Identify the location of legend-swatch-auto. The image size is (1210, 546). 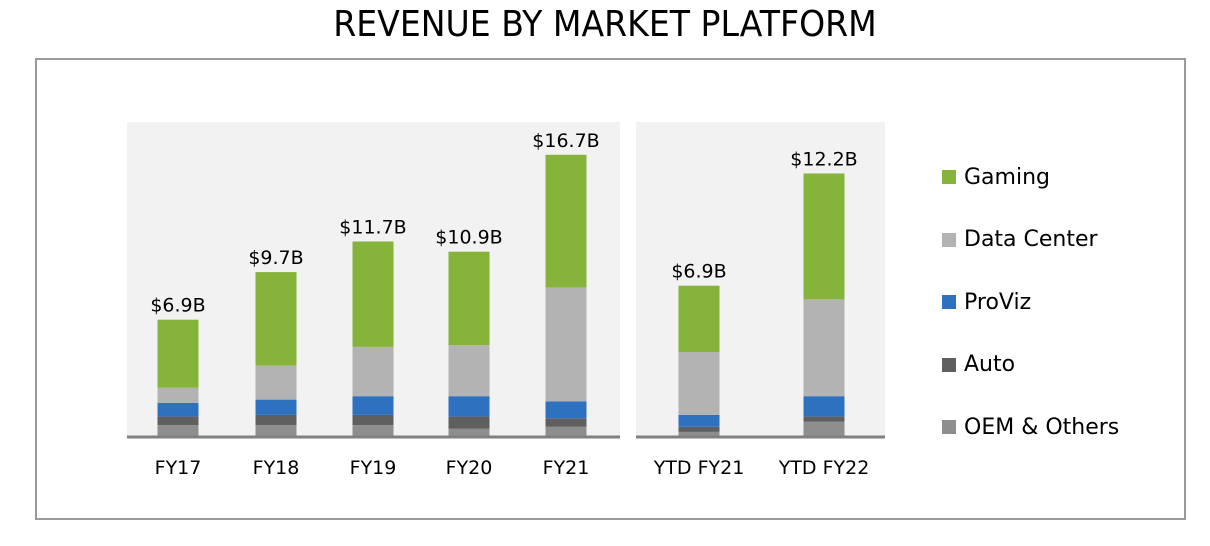
(949, 364).